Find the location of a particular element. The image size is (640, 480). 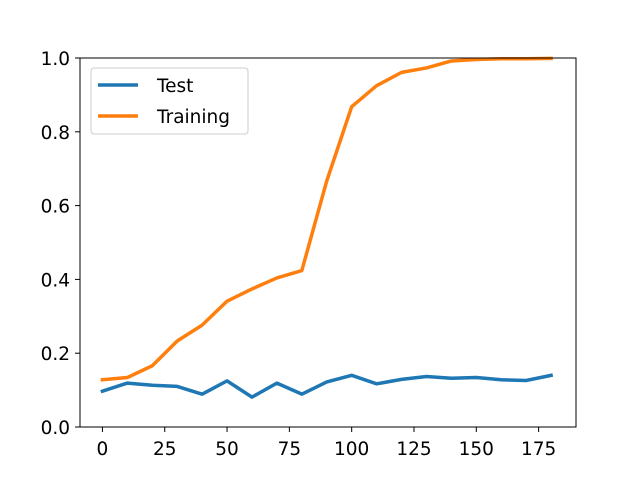

x-axis: 0 25 50 75 100 125 150 175 is located at coordinates (326, 443).